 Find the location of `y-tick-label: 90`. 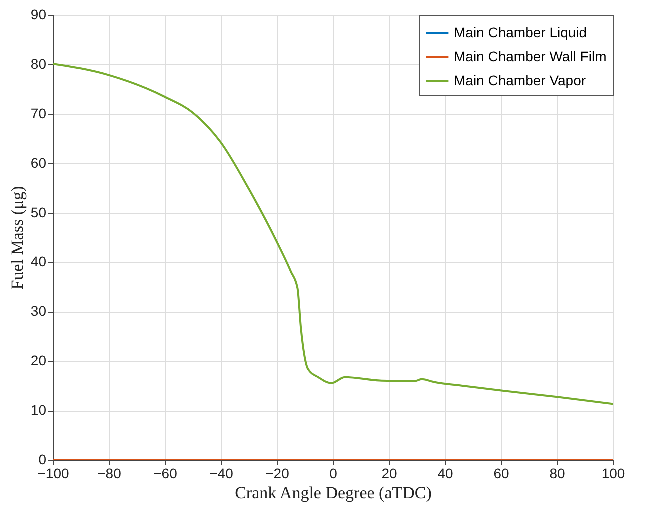

y-tick-label: 90 is located at coordinates (38, 14).